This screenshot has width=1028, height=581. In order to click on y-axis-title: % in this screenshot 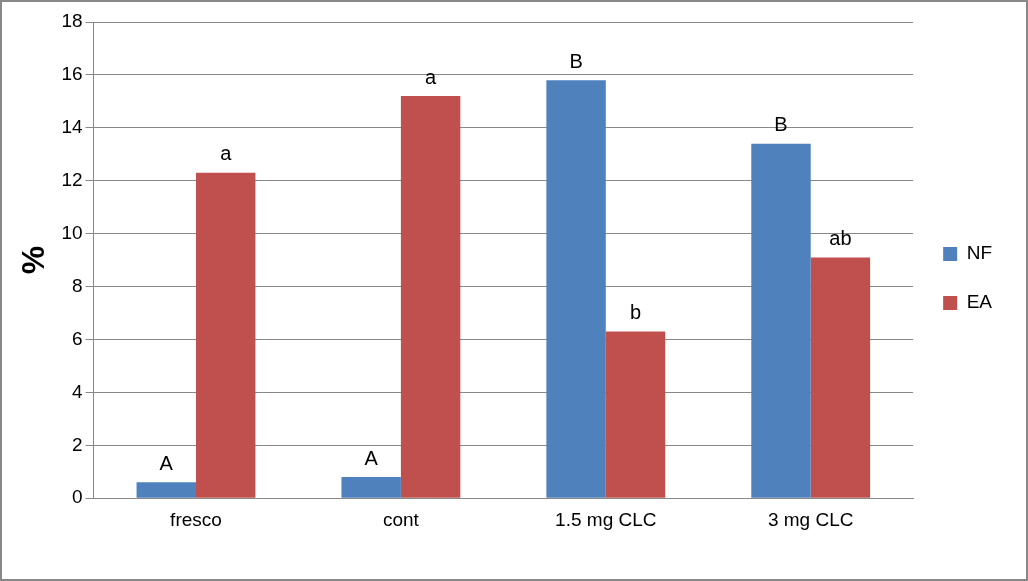, I will do `click(33, 260)`.